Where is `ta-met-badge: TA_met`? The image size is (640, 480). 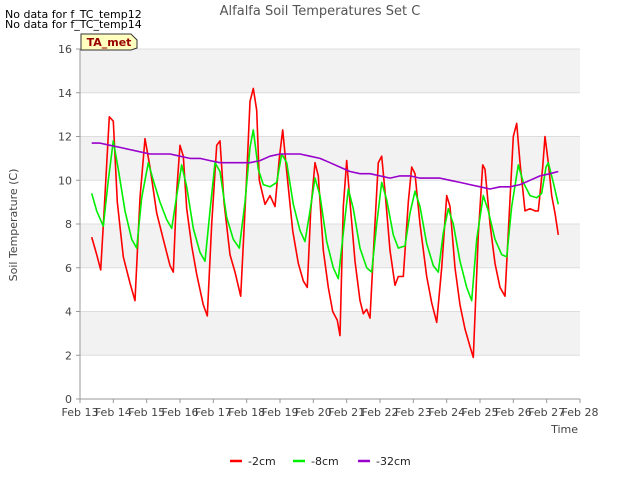
ta-met-badge: TA_met is located at coordinates (109, 42).